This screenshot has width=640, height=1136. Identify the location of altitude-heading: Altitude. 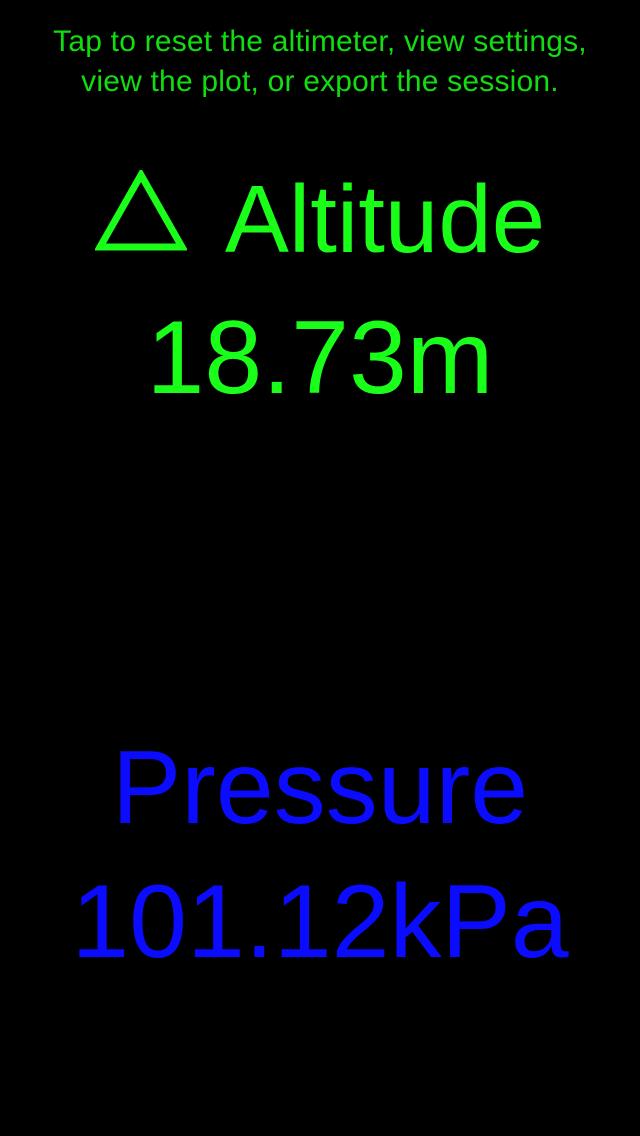
(320, 220).